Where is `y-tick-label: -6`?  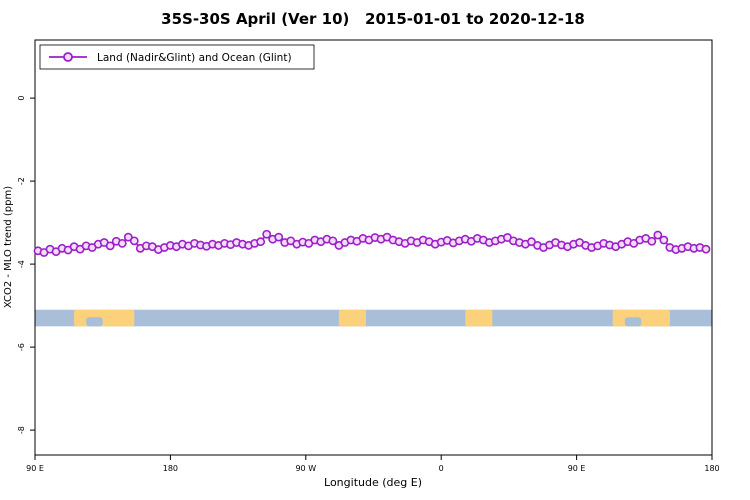 y-tick-label: -6 is located at coordinates (21, 347).